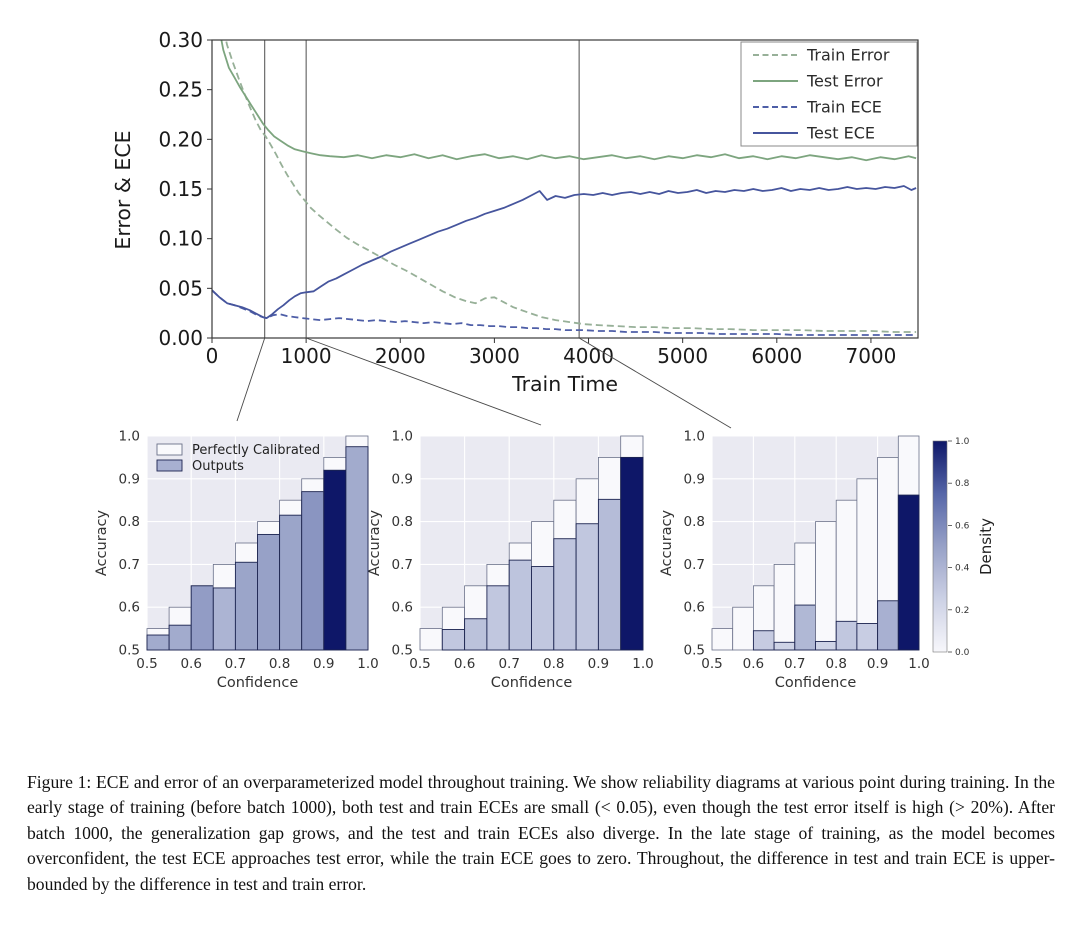 The height and width of the screenshot is (950, 1080). Describe the element at coordinates (256, 450) in the screenshot. I see `legend-label: Perfectly Calibrated` at that location.